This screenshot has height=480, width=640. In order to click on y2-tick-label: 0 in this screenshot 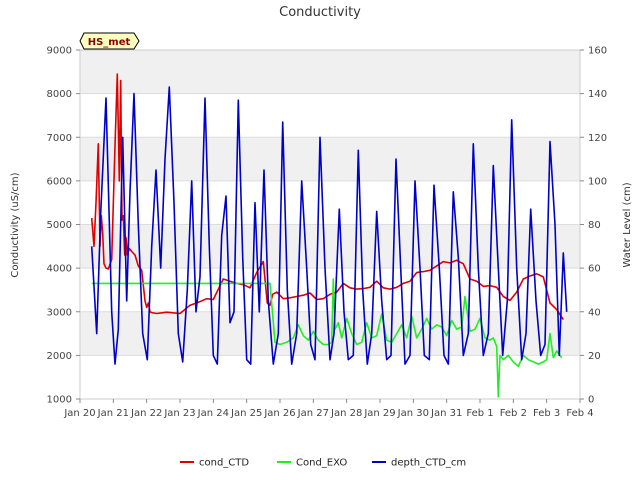, I will do `click(591, 400)`.